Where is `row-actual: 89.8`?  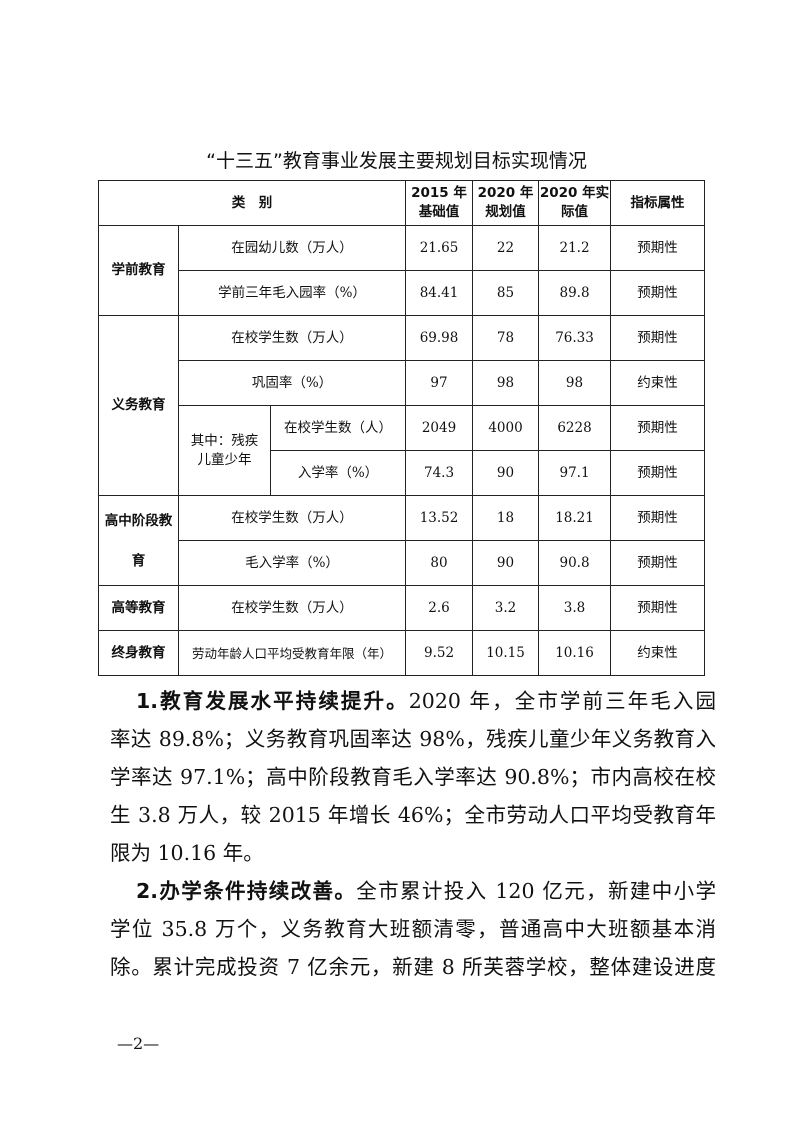
row-actual: 89.8 is located at coordinates (575, 293).